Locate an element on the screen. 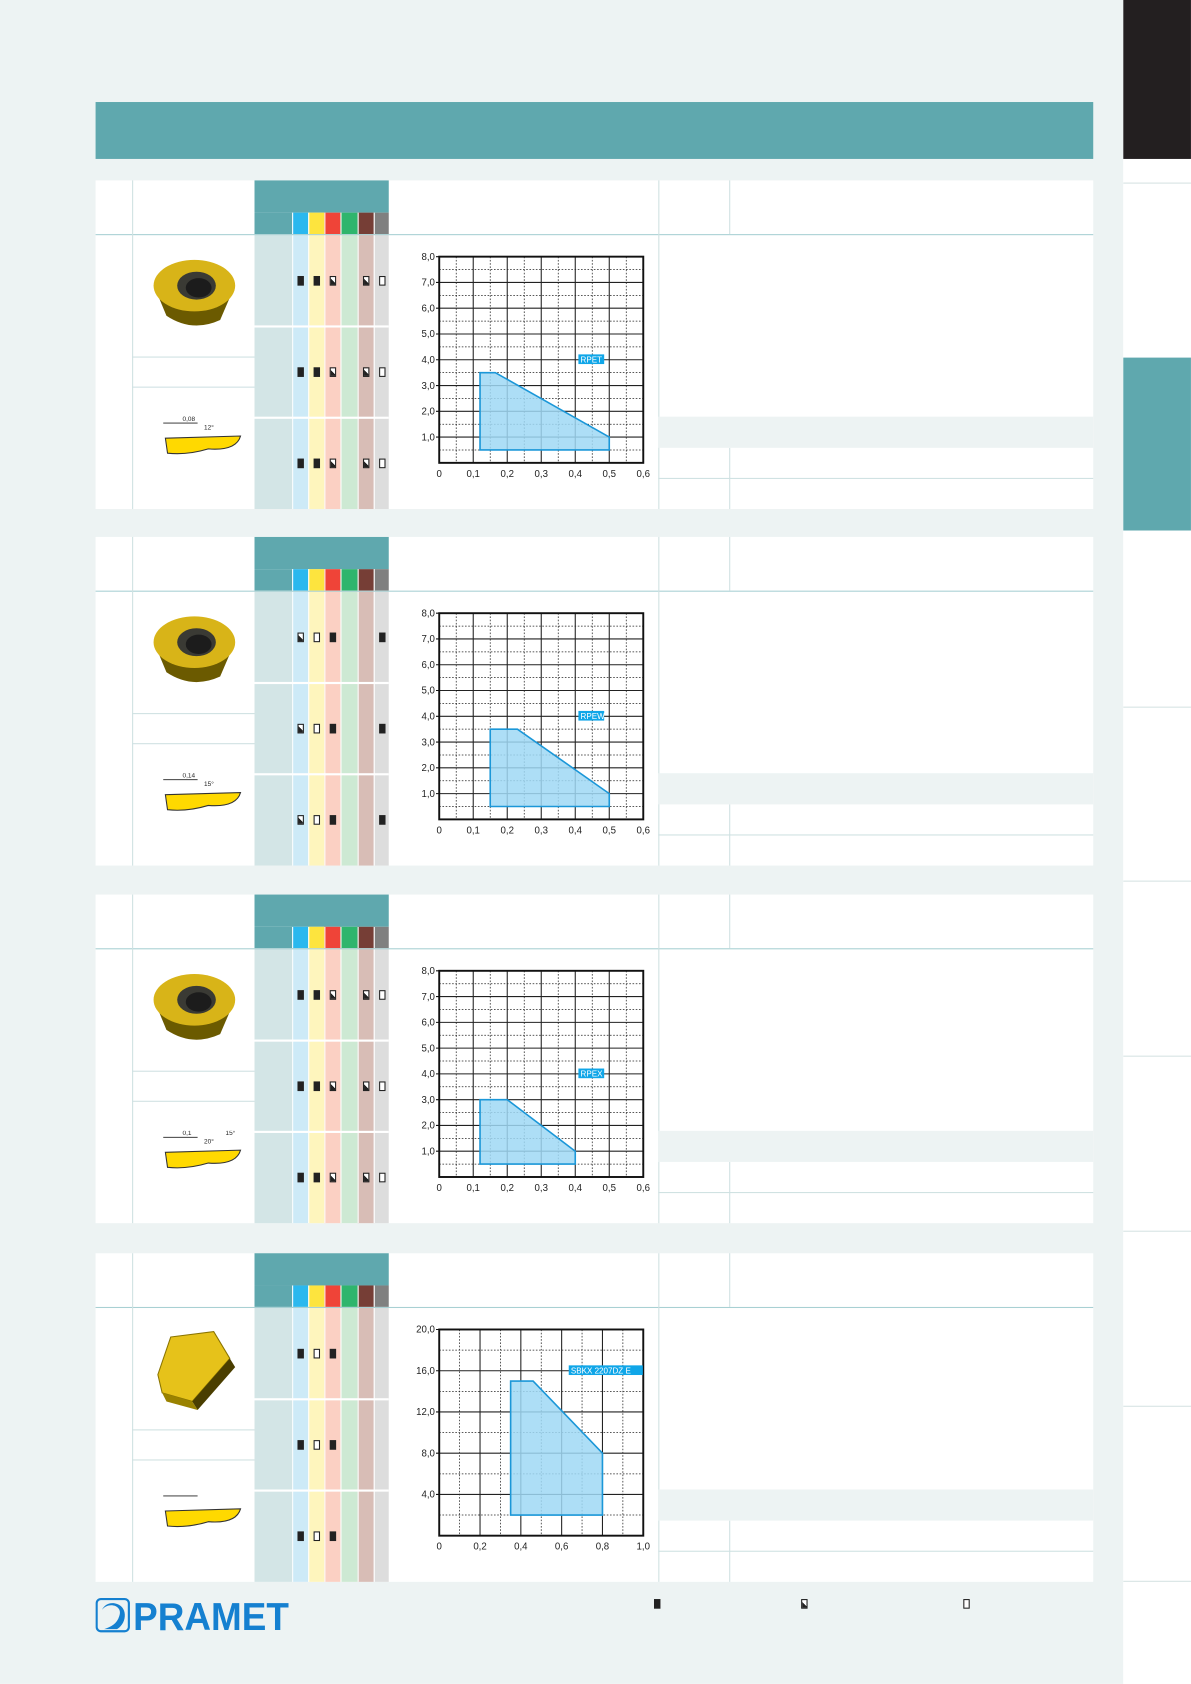  header-divider is located at coordinates (594, 591).